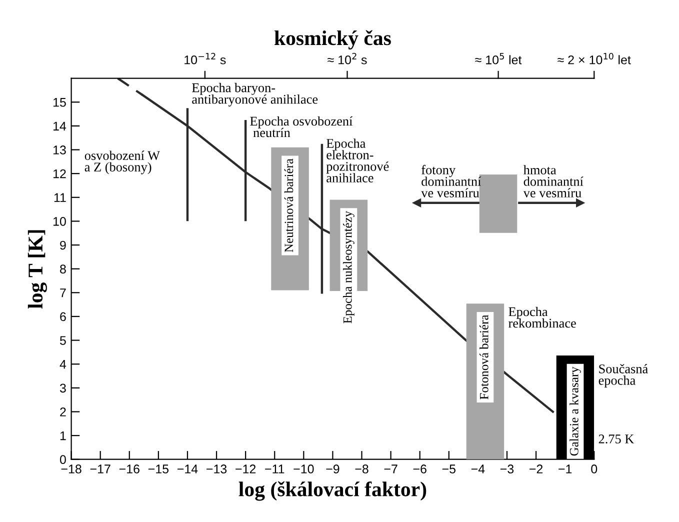 The image size is (679, 522). Describe the element at coordinates (63, 269) in the screenshot. I see `y-tick-label: 8` at that location.